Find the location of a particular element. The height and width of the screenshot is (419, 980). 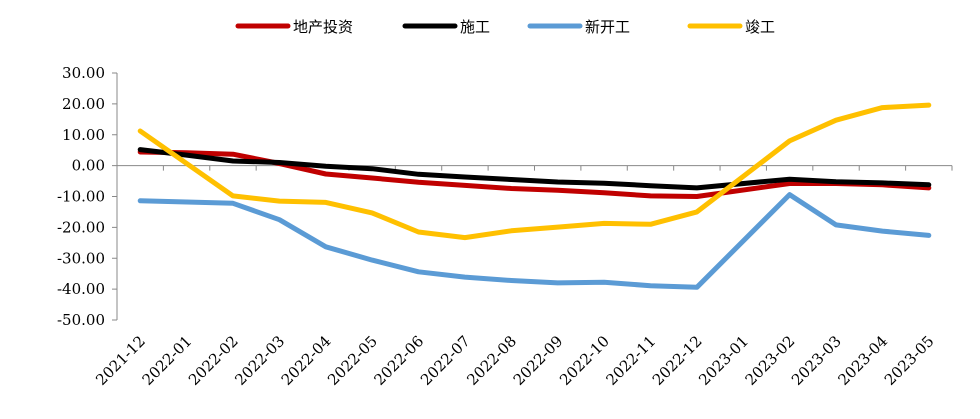

y-tick-label: -10.00 is located at coordinates (81, 197).